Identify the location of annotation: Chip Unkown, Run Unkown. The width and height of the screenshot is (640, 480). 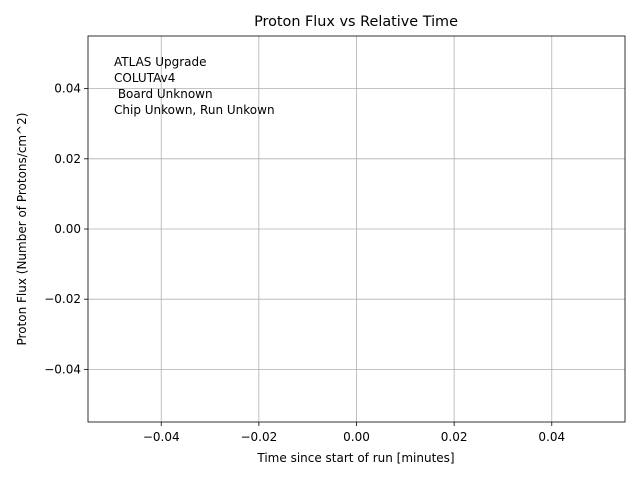
(194, 110).